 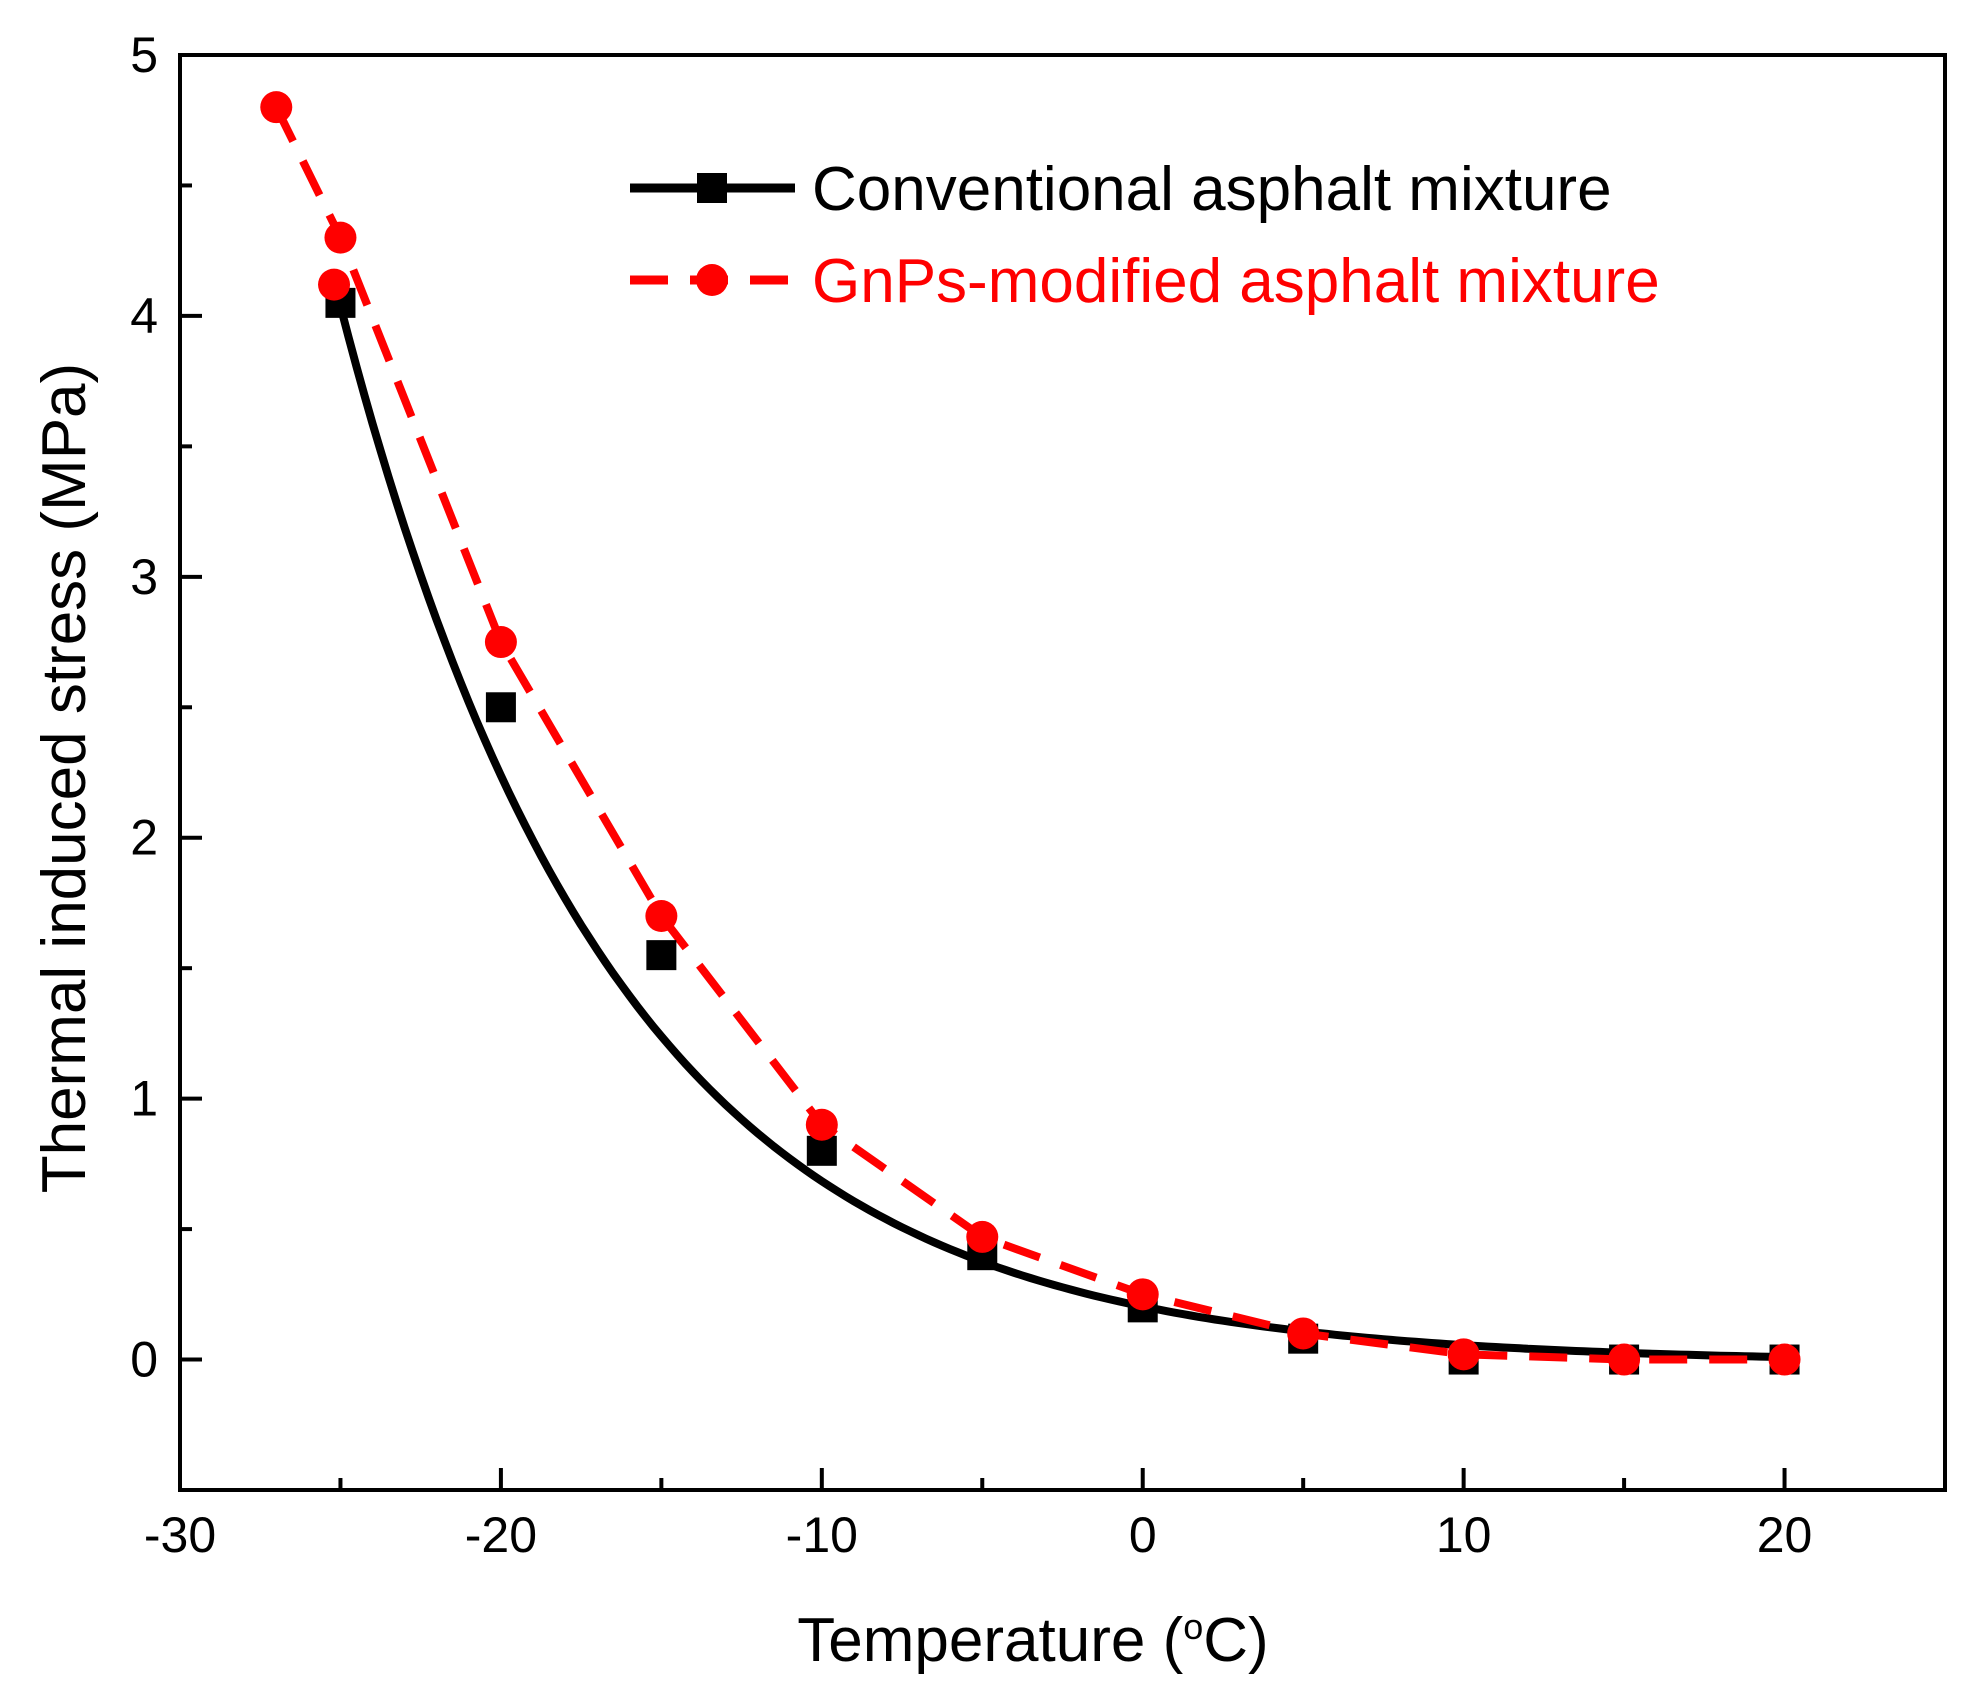 I want to click on x-tick-label: 0, so click(x=1143, y=1535).